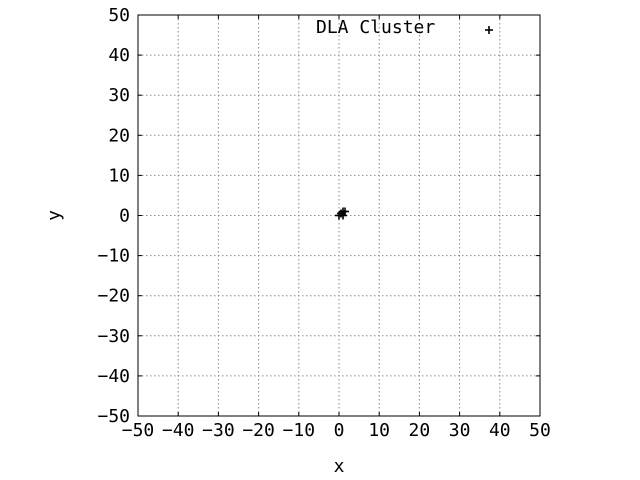 This screenshot has height=480, width=640. What do you see at coordinates (113, 416) in the screenshot?
I see `y-tick-label: −50` at bounding box center [113, 416].